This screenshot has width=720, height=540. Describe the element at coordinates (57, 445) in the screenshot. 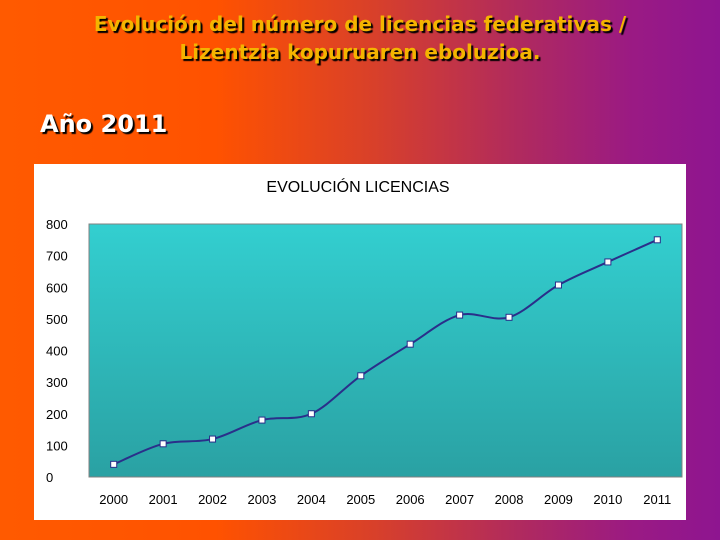

I see `y-tick-label: 100` at that location.